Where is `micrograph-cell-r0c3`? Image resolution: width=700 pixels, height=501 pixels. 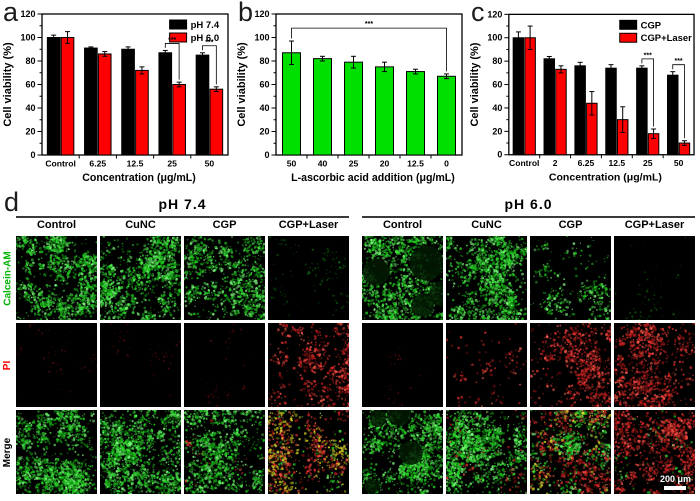 micrograph-cell-r0c3 is located at coordinates (308, 278).